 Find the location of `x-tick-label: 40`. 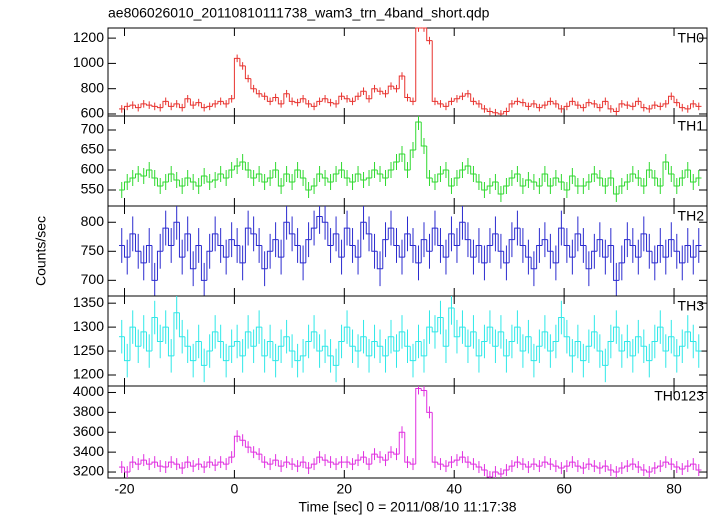

x-tick-label: 40 is located at coordinates (454, 489).